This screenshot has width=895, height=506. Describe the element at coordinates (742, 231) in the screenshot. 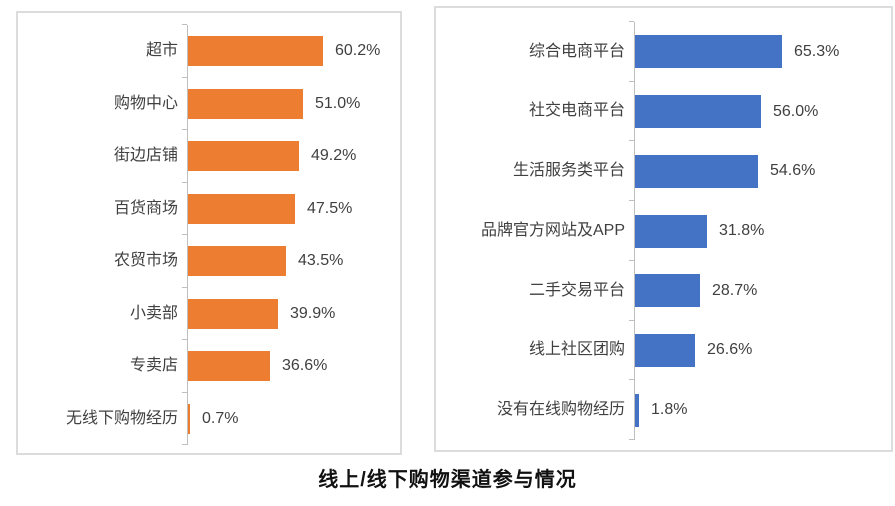

I see `value-label: 31.8%` at that location.